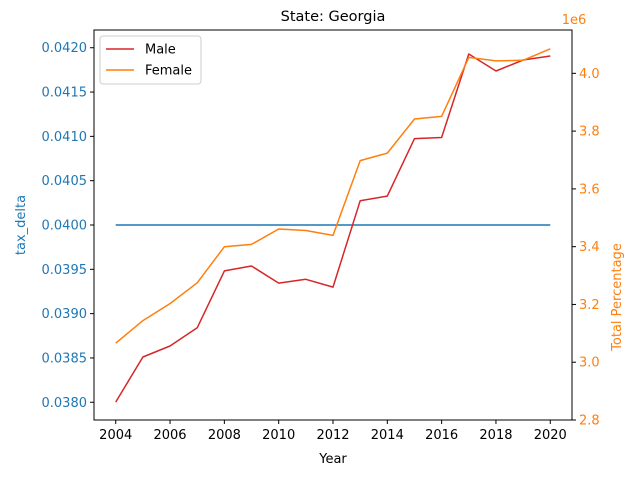 The image size is (640, 480). Describe the element at coordinates (278, 435) in the screenshot. I see `x-tick-label: 2010` at that location.